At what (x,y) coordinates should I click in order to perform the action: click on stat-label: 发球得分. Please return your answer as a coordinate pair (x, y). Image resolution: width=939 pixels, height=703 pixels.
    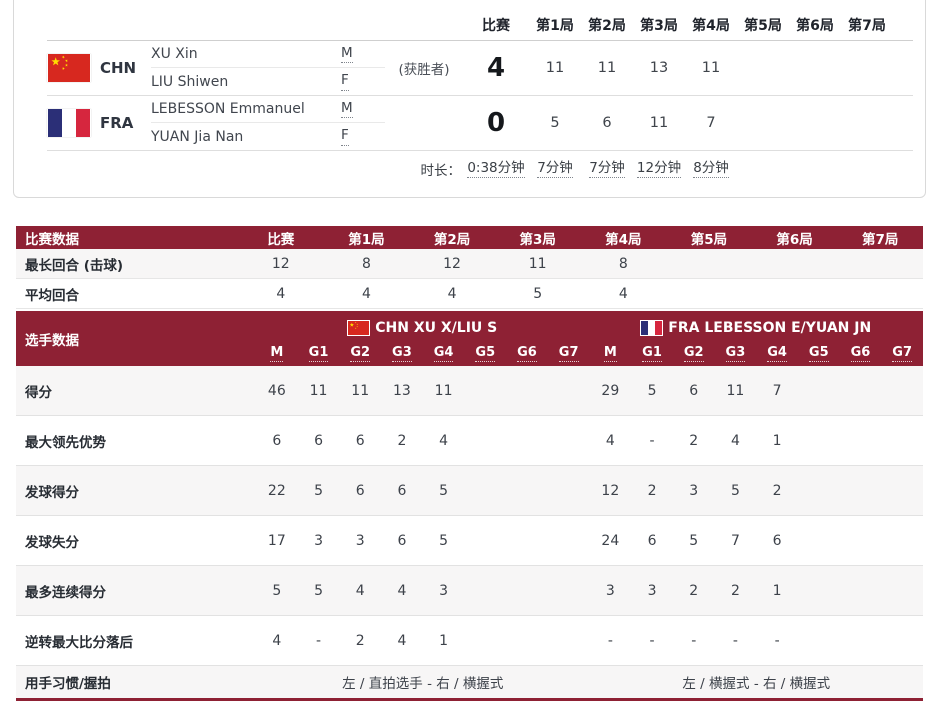
    Looking at the image, I should click on (52, 492).